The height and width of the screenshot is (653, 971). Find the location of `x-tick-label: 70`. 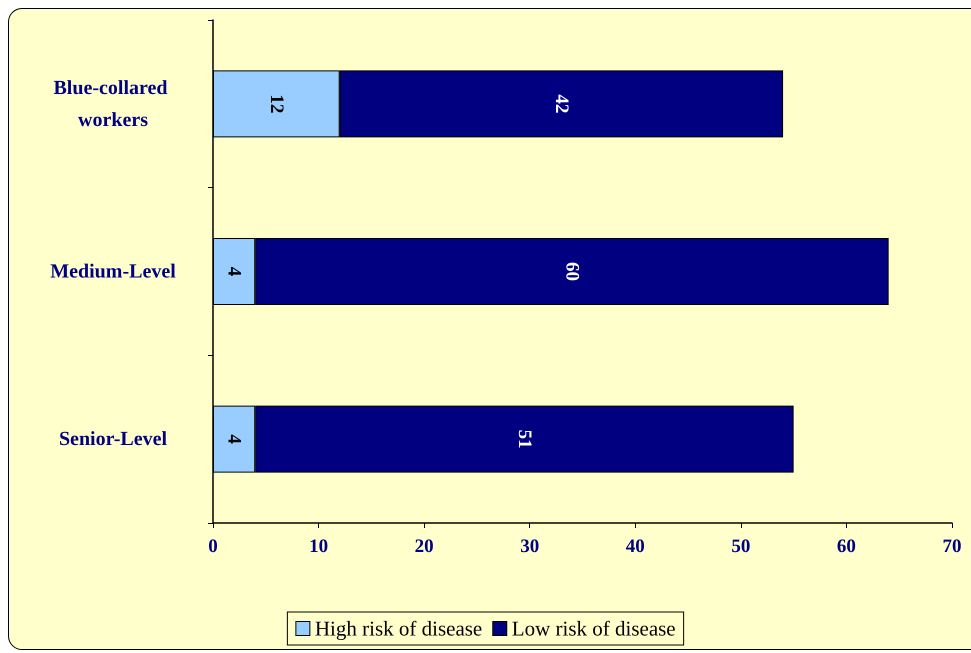

x-tick-label: 70 is located at coordinates (952, 546).